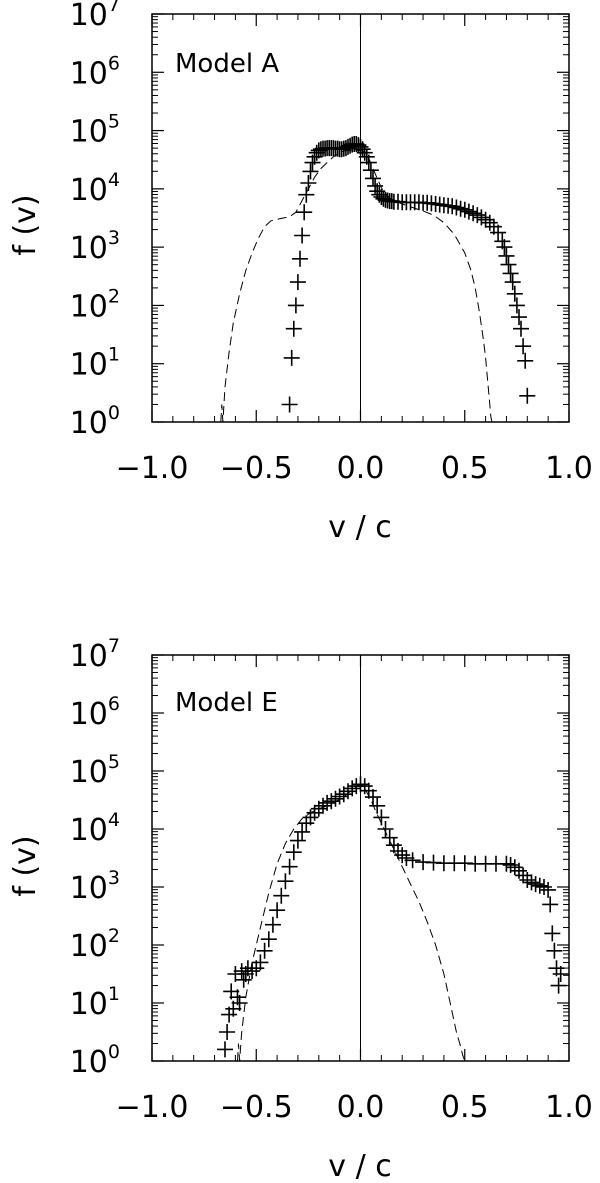 The width and height of the screenshot is (600, 1183). Describe the element at coordinates (227, 64) in the screenshot. I see `model-label: Model A` at that location.